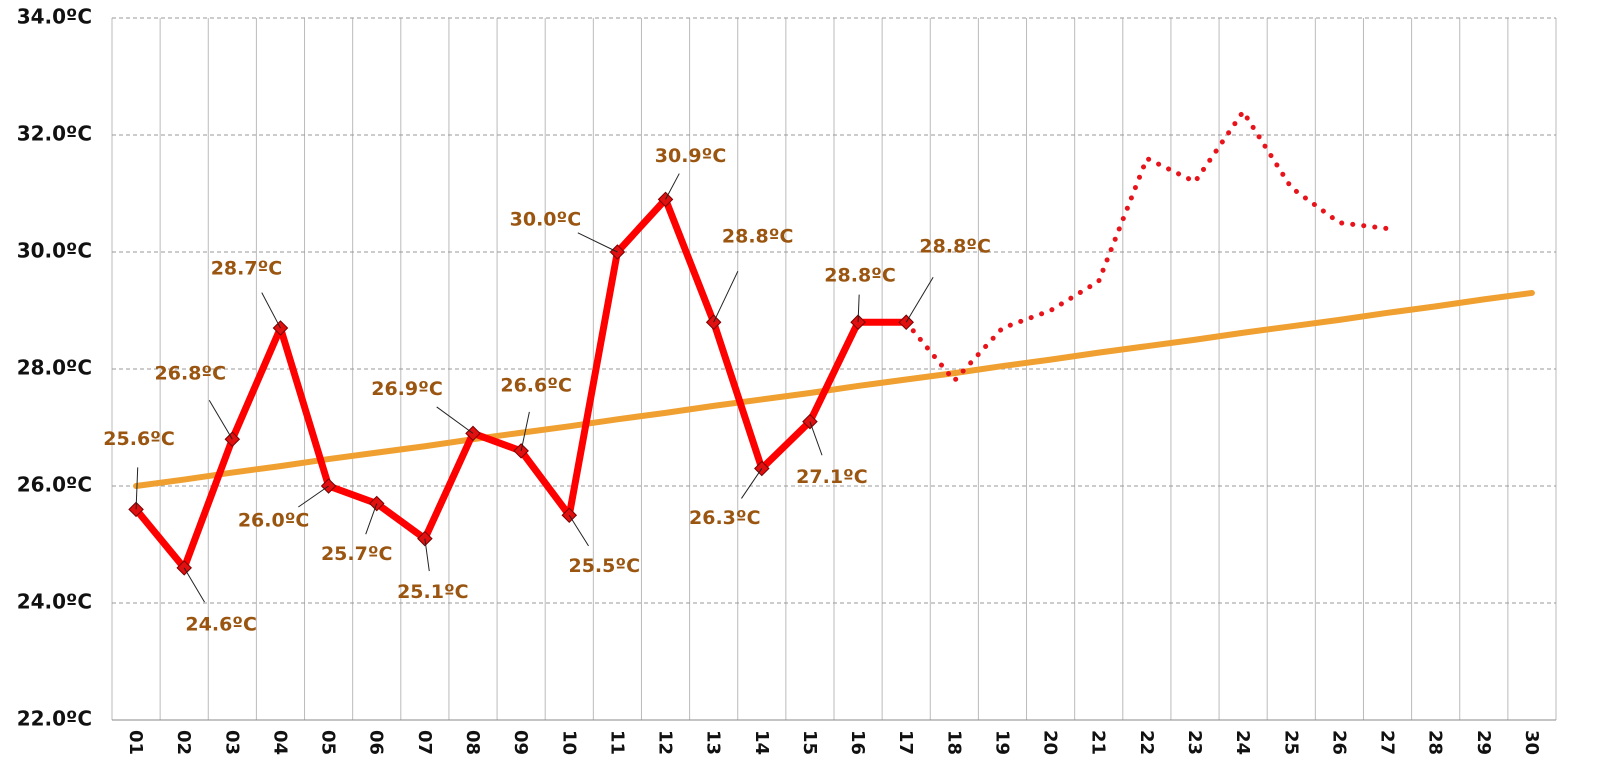 The width and height of the screenshot is (1600, 784). Describe the element at coordinates (231, 742) in the screenshot. I see `x-tick-label: 03` at that location.